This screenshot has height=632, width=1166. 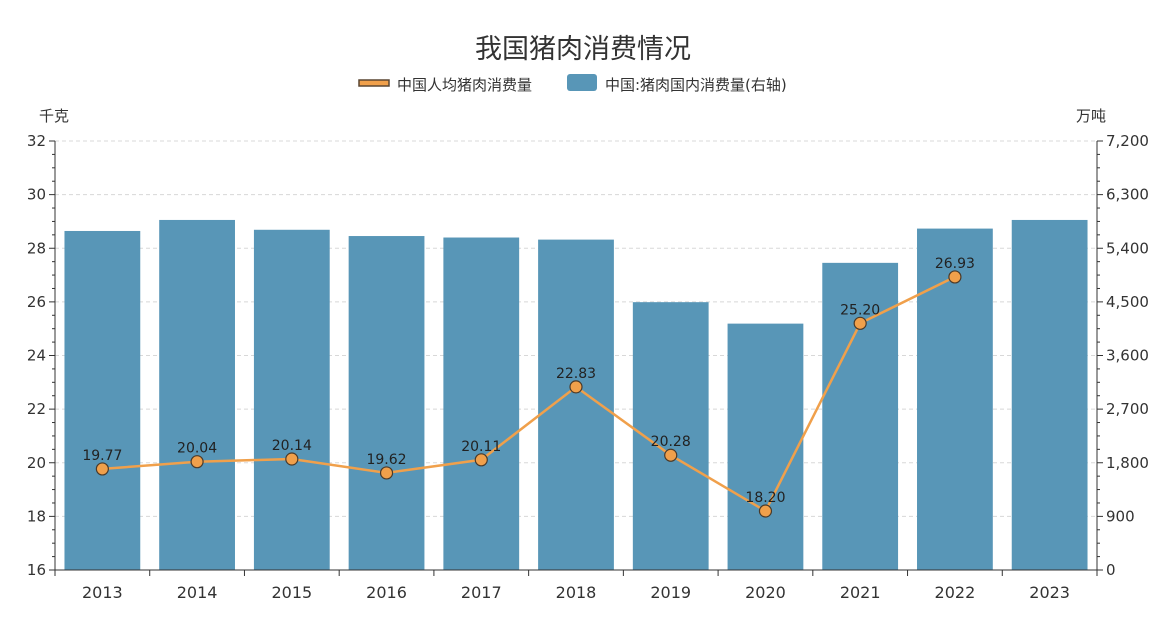 I want to click on data-label: 26.93, so click(x=955, y=264).